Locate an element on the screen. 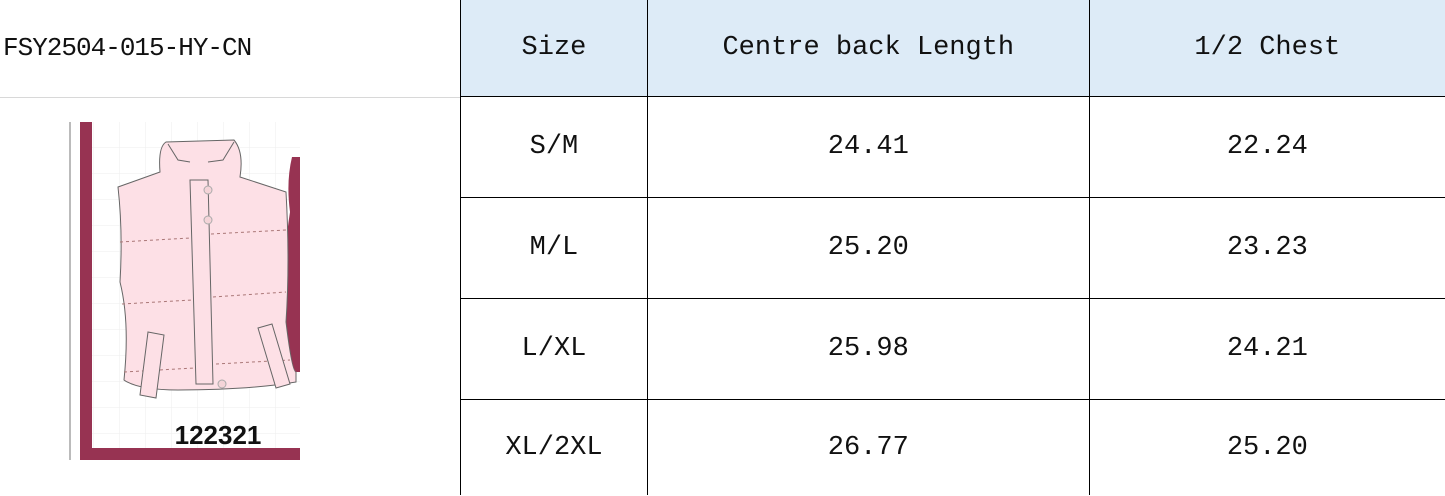 The width and height of the screenshot is (1445, 496). chest-cell: 23.23 is located at coordinates (1266, 248).